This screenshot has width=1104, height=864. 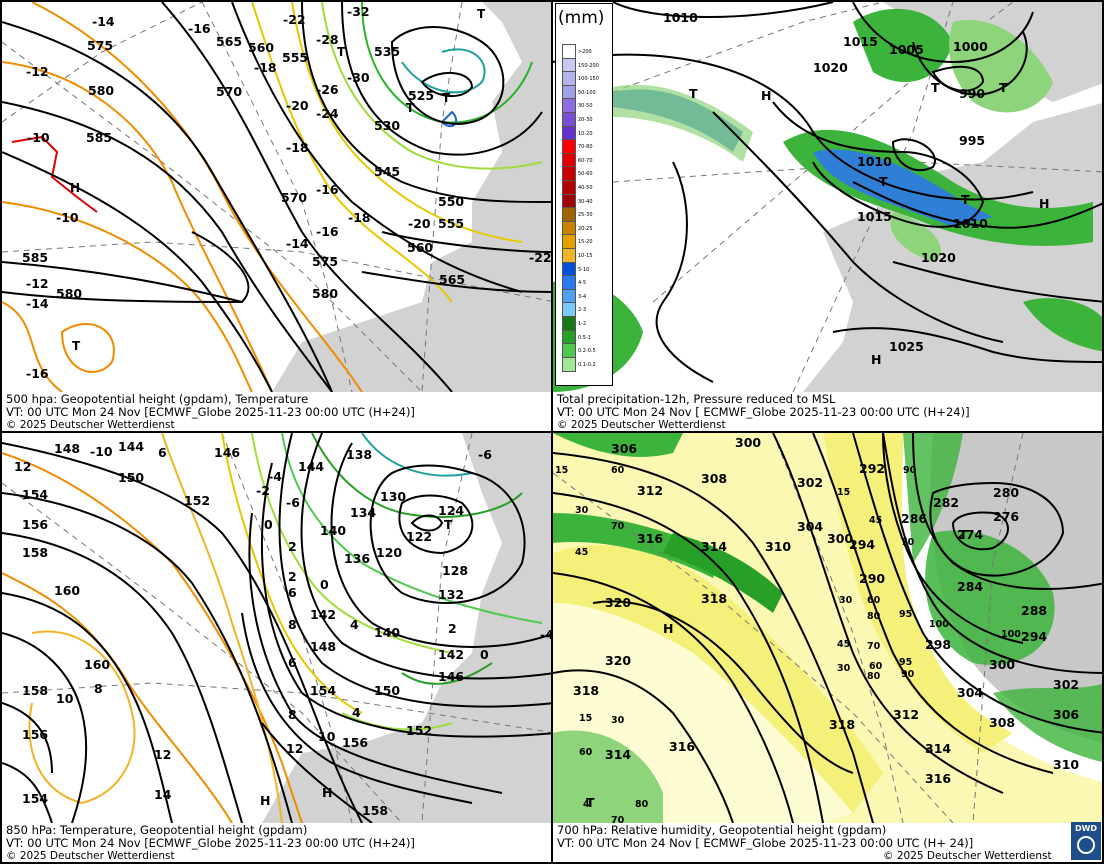 I want to click on svg-text: 316, so click(x=682, y=746).